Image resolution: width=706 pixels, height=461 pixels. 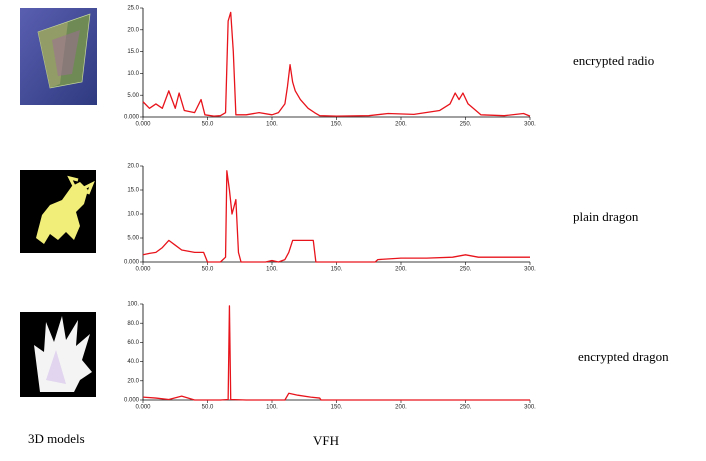 What do you see at coordinates (56, 438) in the screenshot?
I see `models-label: 3D models` at bounding box center [56, 438].